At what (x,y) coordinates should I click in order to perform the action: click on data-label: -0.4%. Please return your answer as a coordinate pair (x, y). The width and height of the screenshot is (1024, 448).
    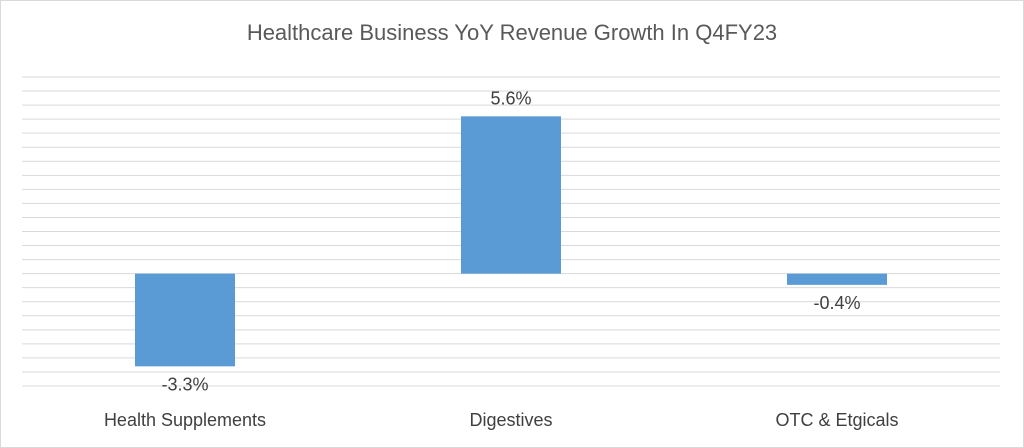
    Looking at the image, I should click on (836, 303).